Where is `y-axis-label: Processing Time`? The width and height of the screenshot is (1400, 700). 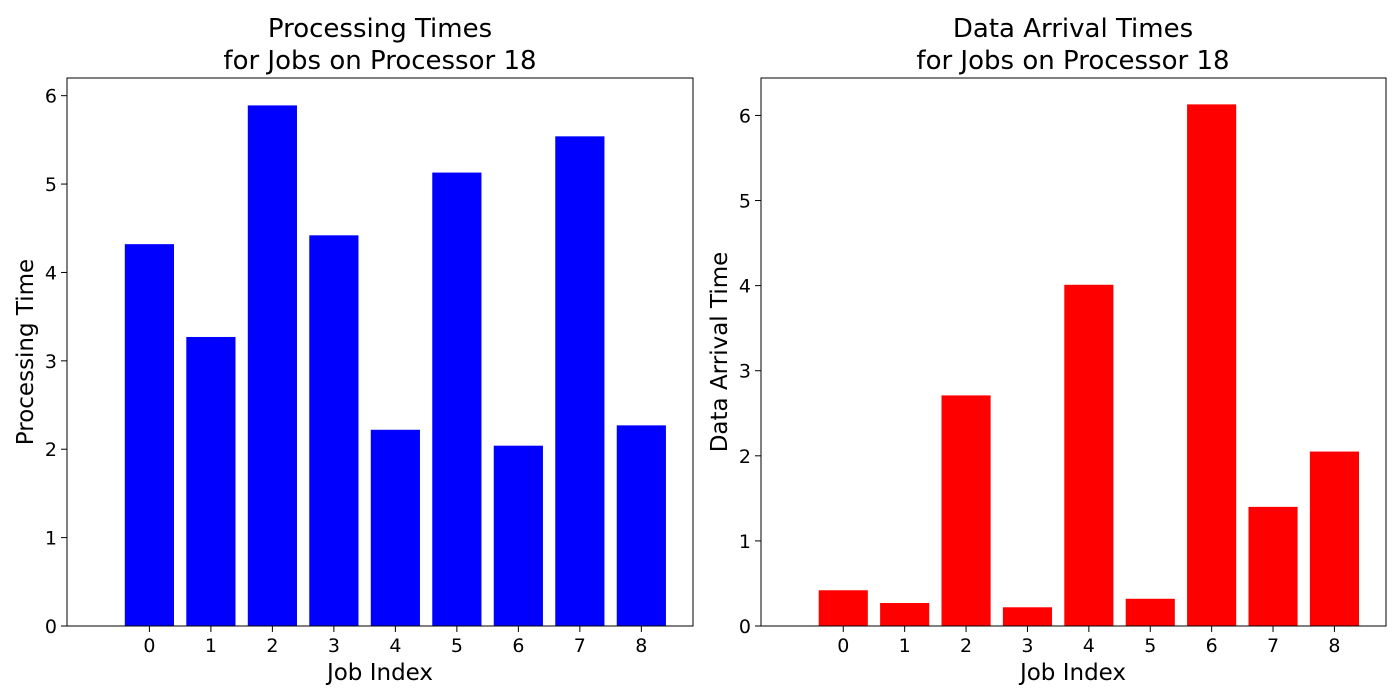
y-axis-label: Processing Time is located at coordinates (26, 352).